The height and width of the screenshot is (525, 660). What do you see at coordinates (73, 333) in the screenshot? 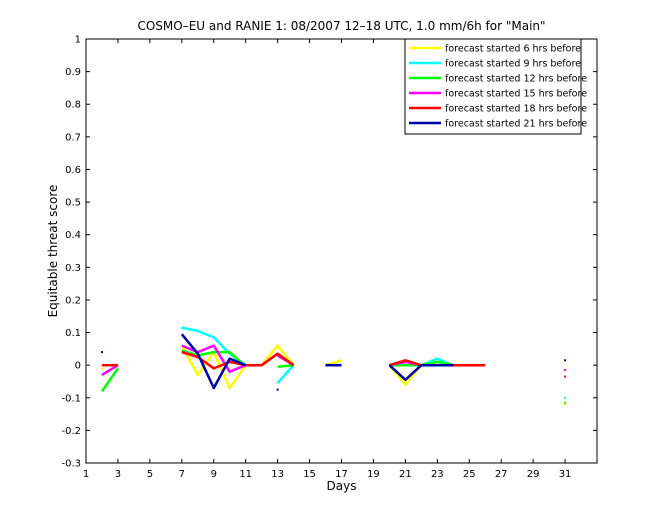
I see `y-tick-label: 0.1` at bounding box center [73, 333].